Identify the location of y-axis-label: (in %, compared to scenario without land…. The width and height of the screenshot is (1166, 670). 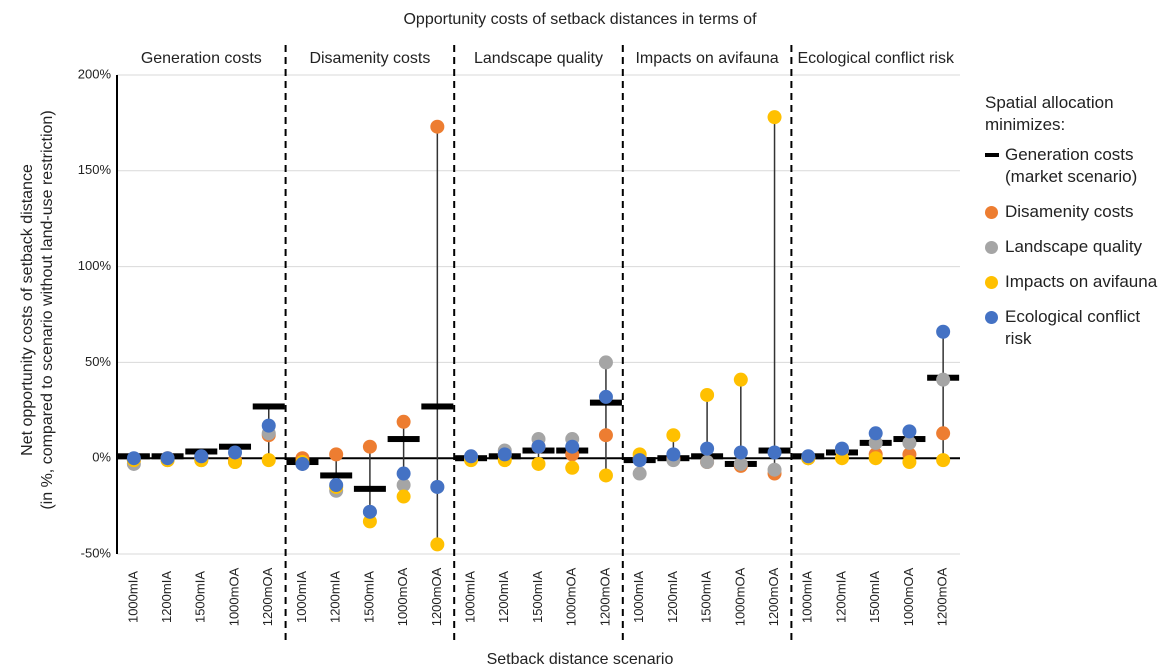
(47, 309).